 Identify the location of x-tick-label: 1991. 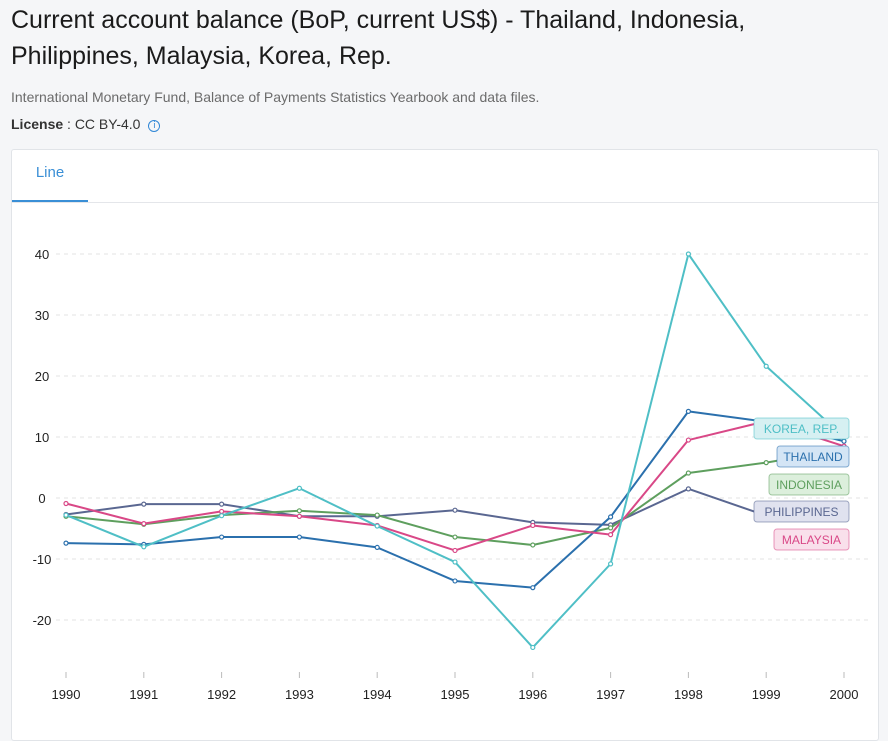
(143, 694).